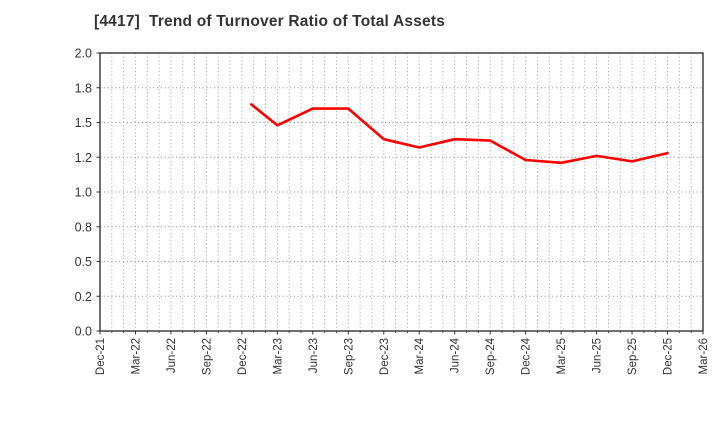 The height and width of the screenshot is (440, 720). What do you see at coordinates (456, 355) in the screenshot?
I see `x-axis-label: Jun-24` at bounding box center [456, 355].